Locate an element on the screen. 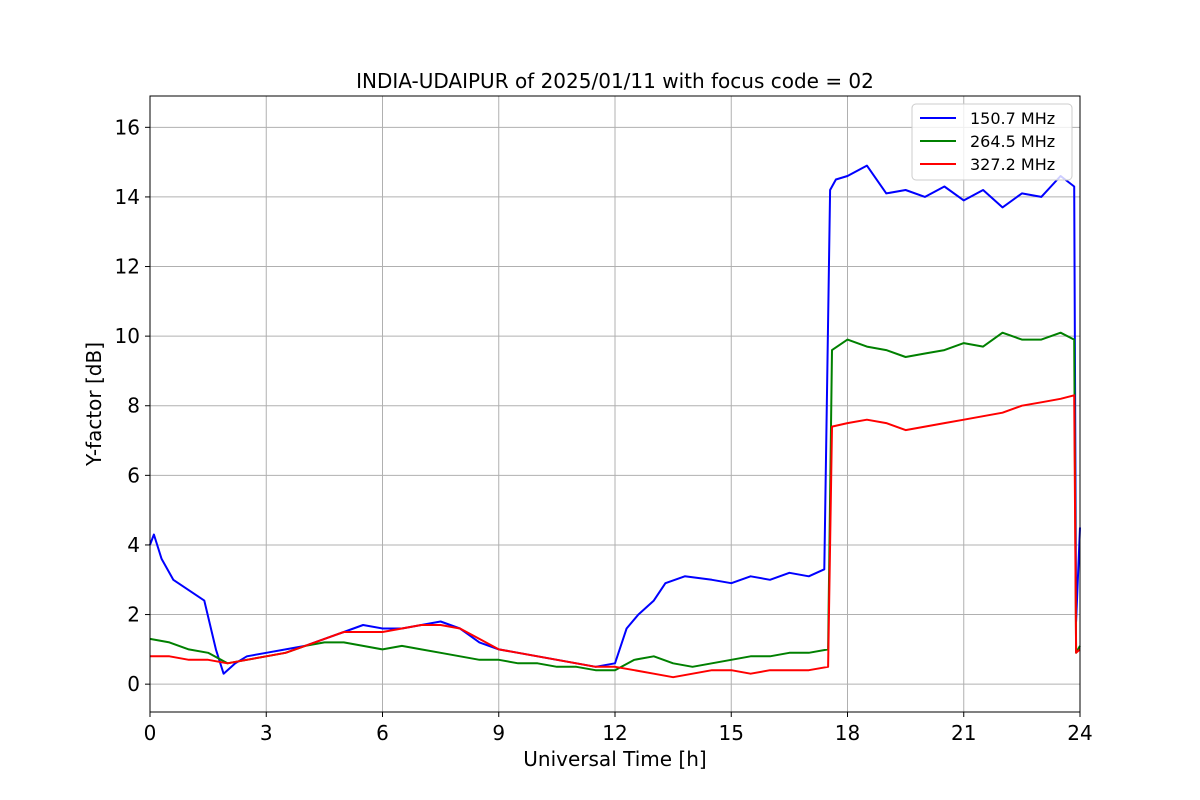 The height and width of the screenshot is (800, 1200). y-tick-label: 12 is located at coordinates (127, 267).